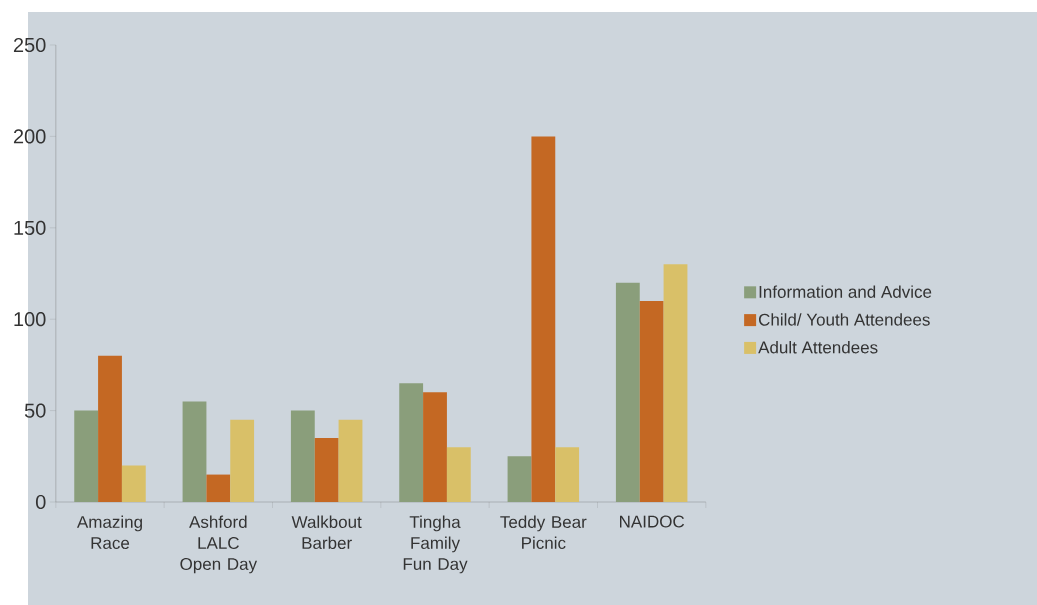 This screenshot has height=605, width=1037. I want to click on y-tick-label: 50, so click(35, 410).